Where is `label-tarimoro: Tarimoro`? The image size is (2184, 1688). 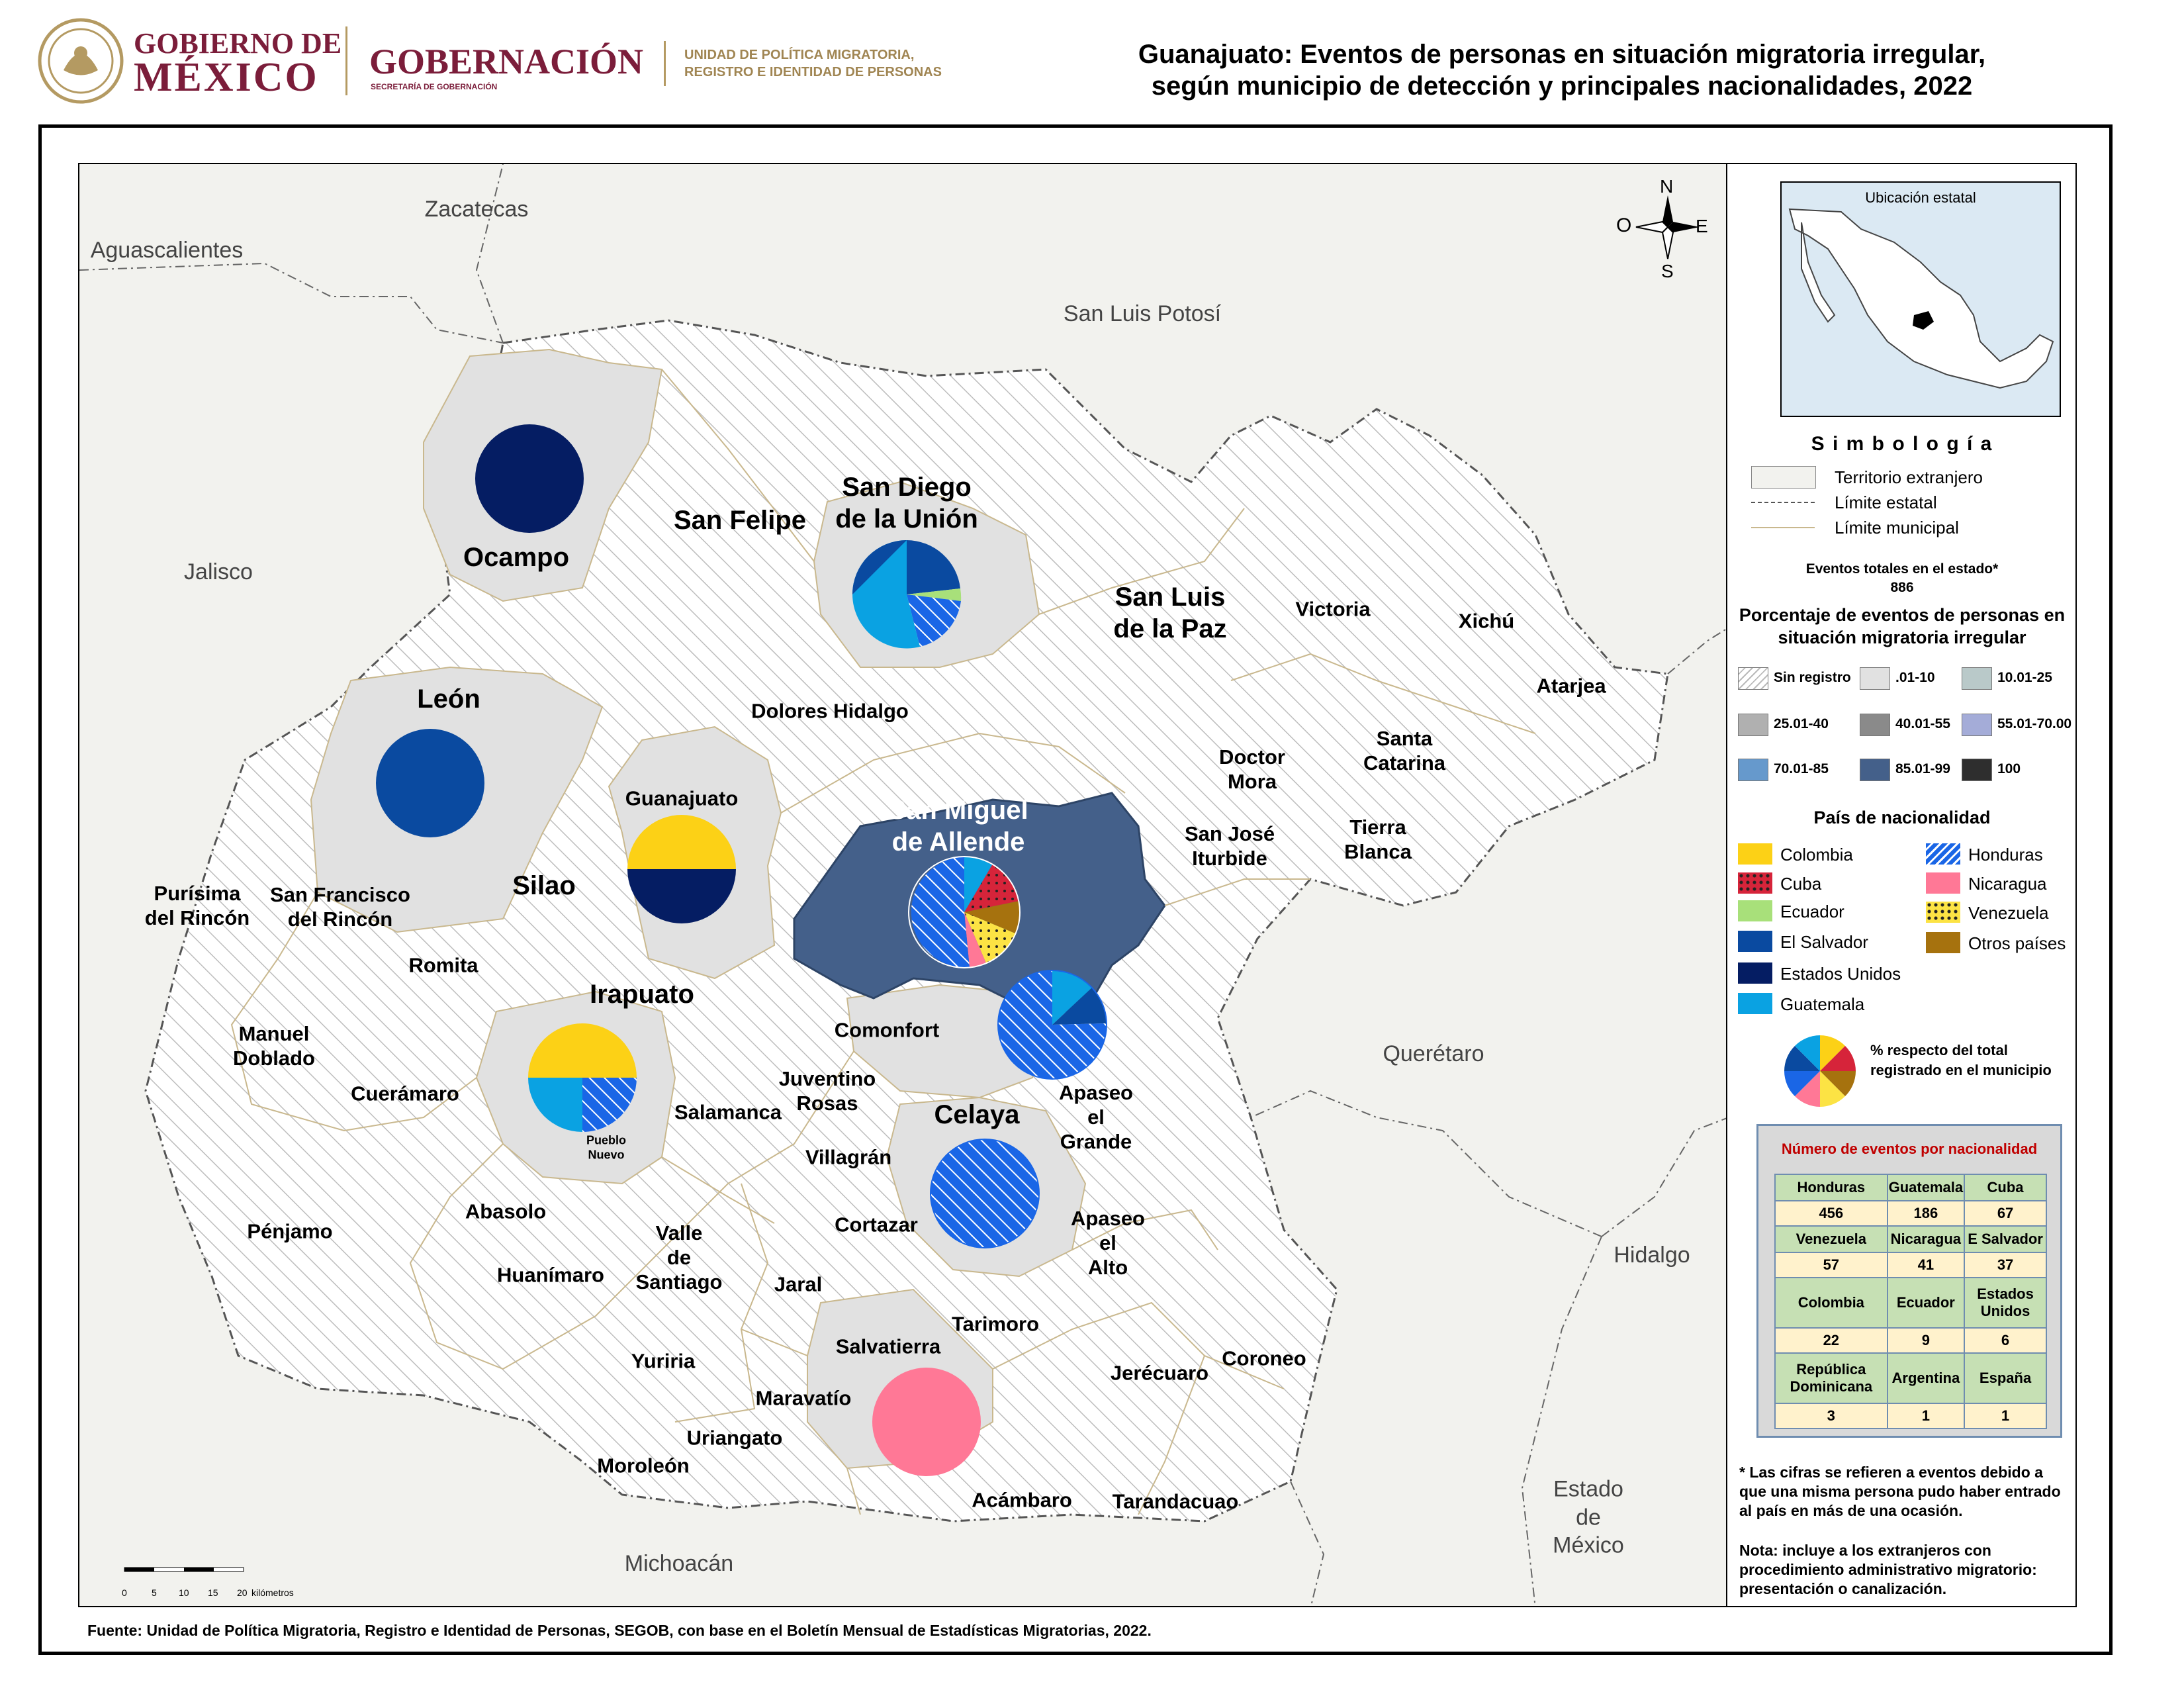
label-tarimoro: Tarimoro is located at coordinates (995, 1324).